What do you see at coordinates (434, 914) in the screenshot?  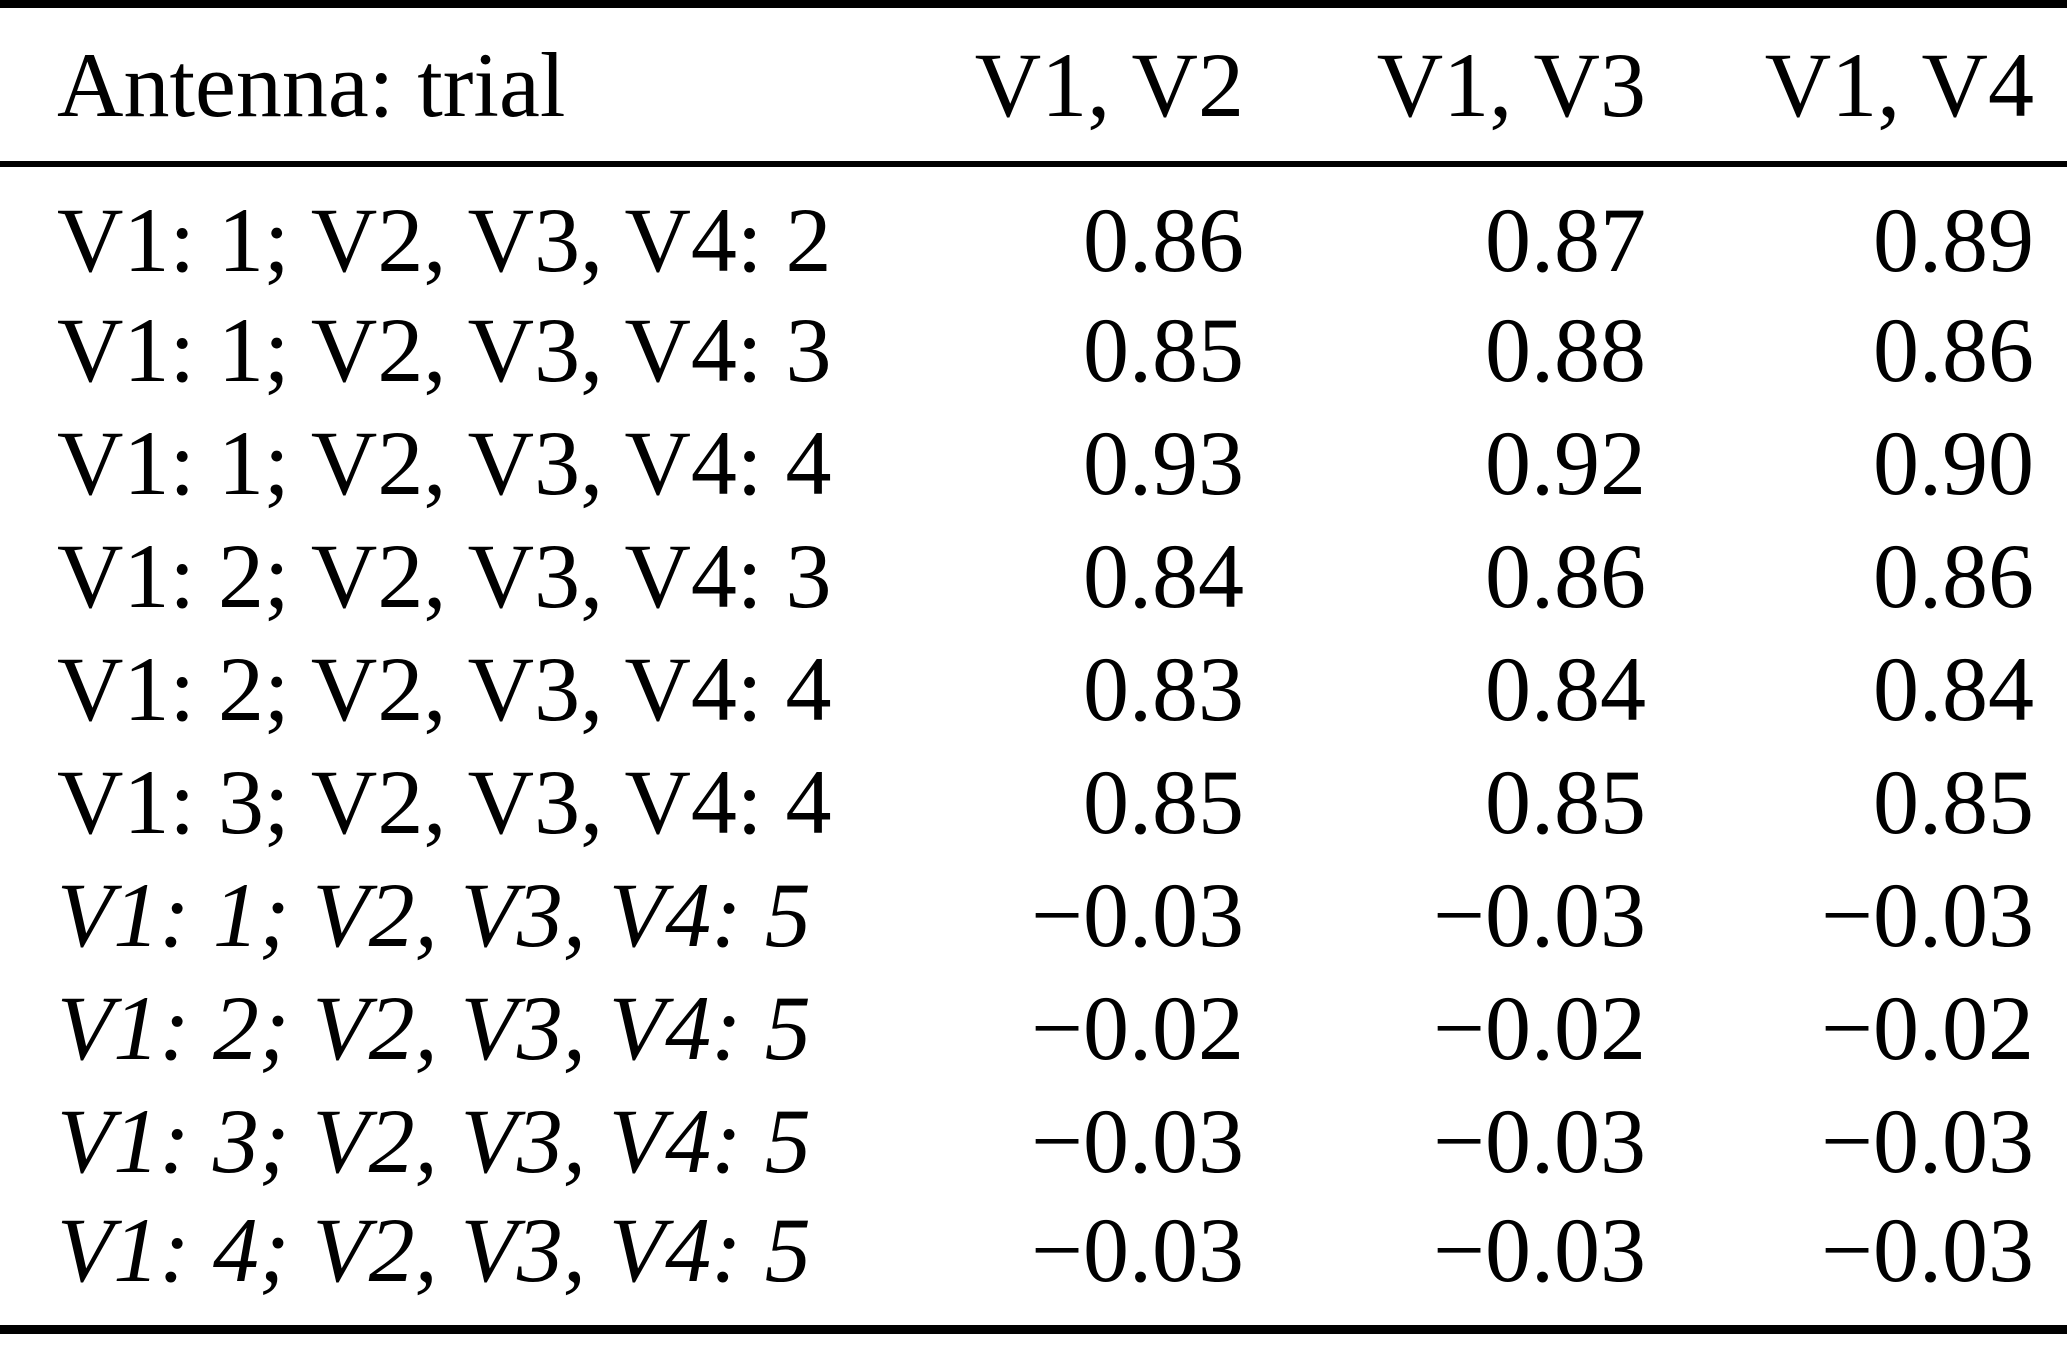 I see `row-label: V1: 1; V2, V3, V4: 5` at bounding box center [434, 914].